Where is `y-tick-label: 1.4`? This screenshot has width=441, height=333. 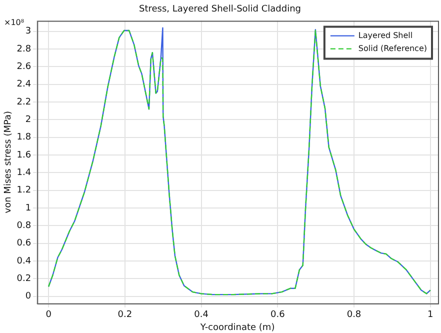 y-tick-label: 1.4 is located at coordinates (24, 173).